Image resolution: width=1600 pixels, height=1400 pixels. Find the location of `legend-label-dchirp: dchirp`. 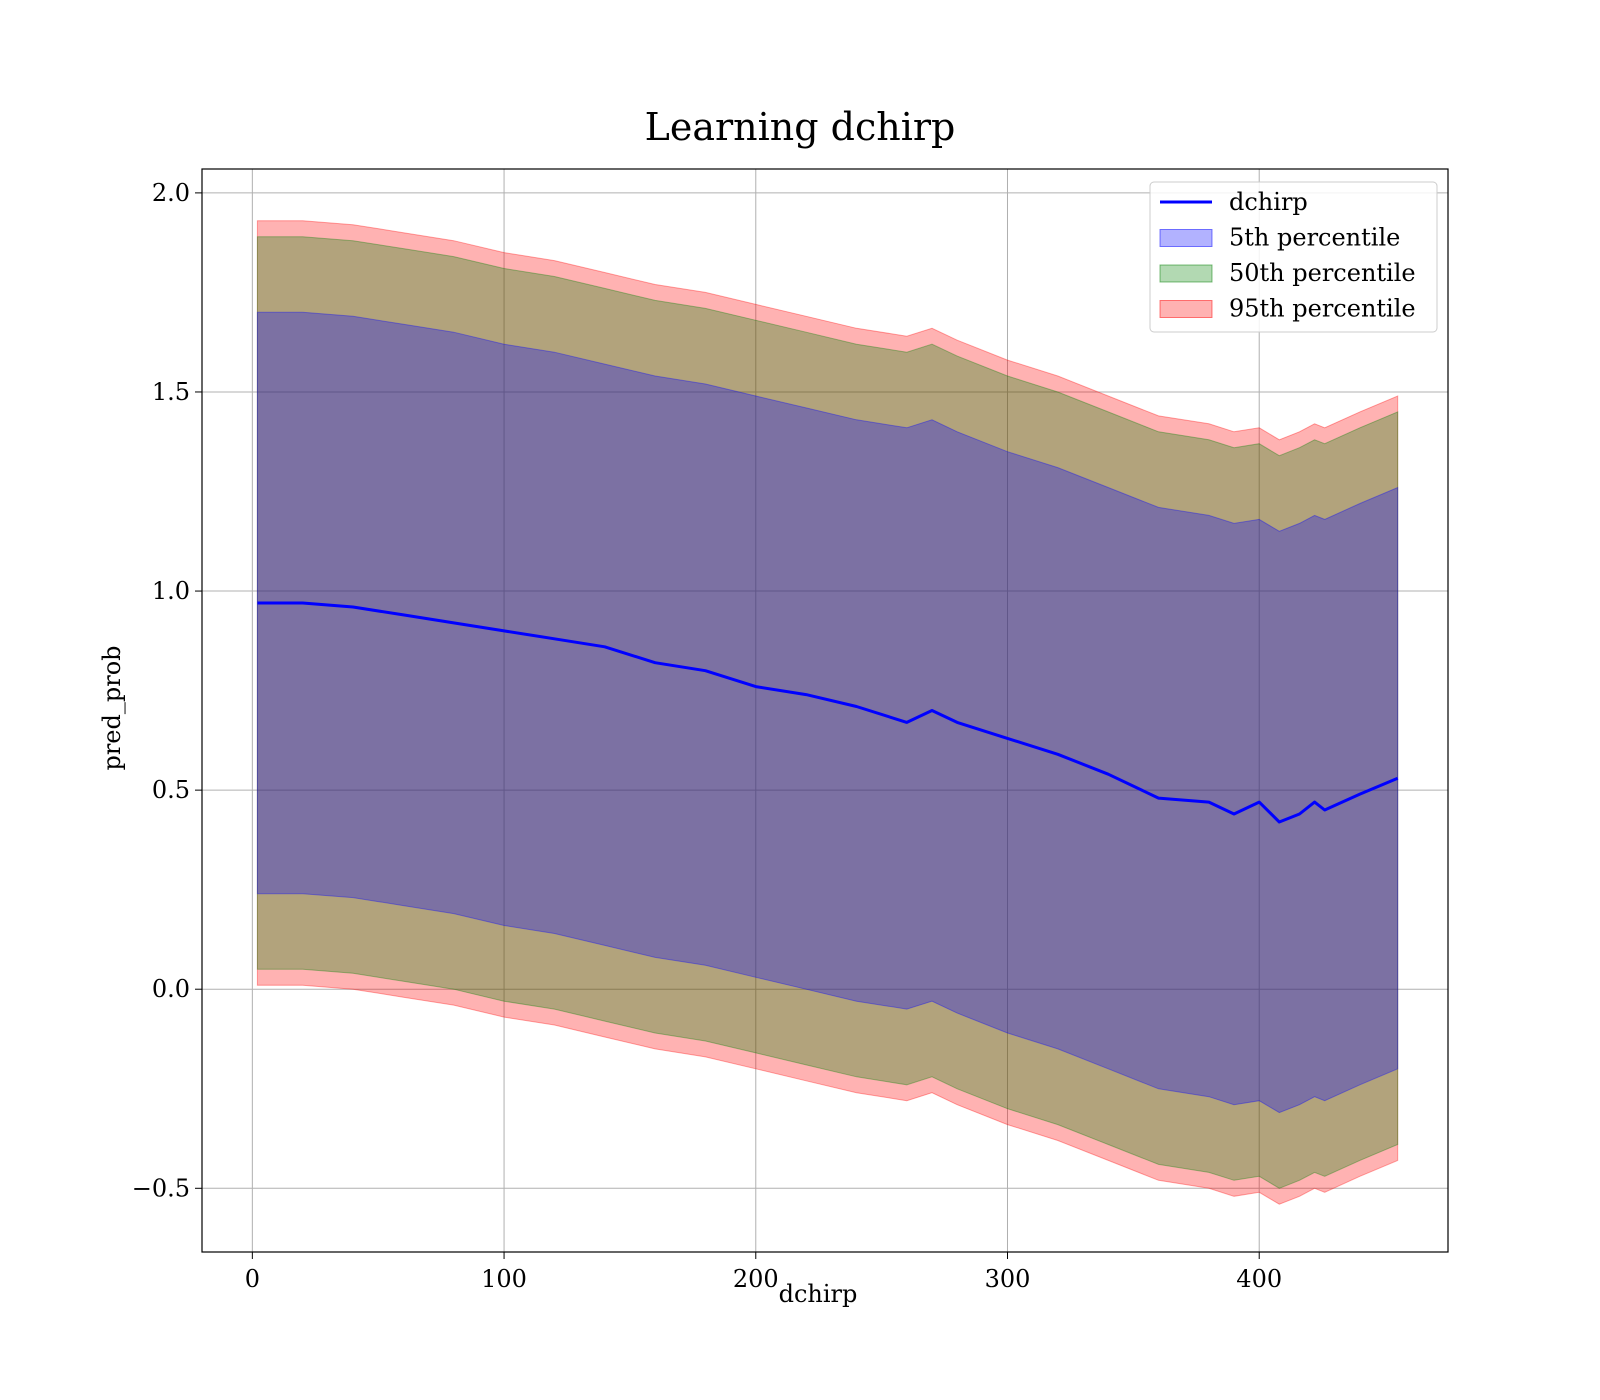

legend-label-dchirp: dchirp is located at coordinates (1268, 202).